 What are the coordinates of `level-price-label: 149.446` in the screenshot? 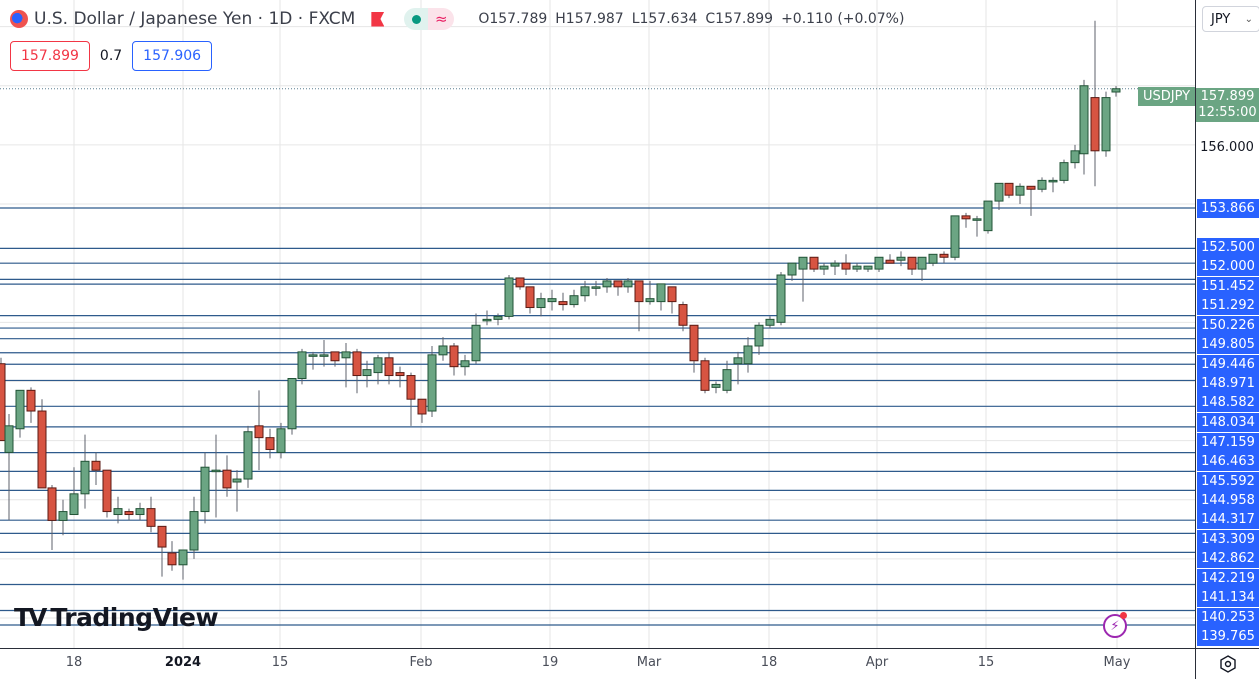 It's located at (1228, 364).